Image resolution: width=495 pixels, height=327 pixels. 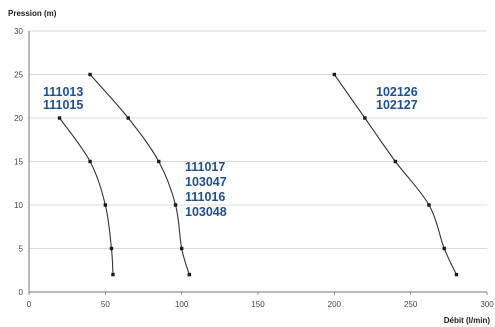 I want to click on x-tick-label: 150, so click(x=258, y=304).